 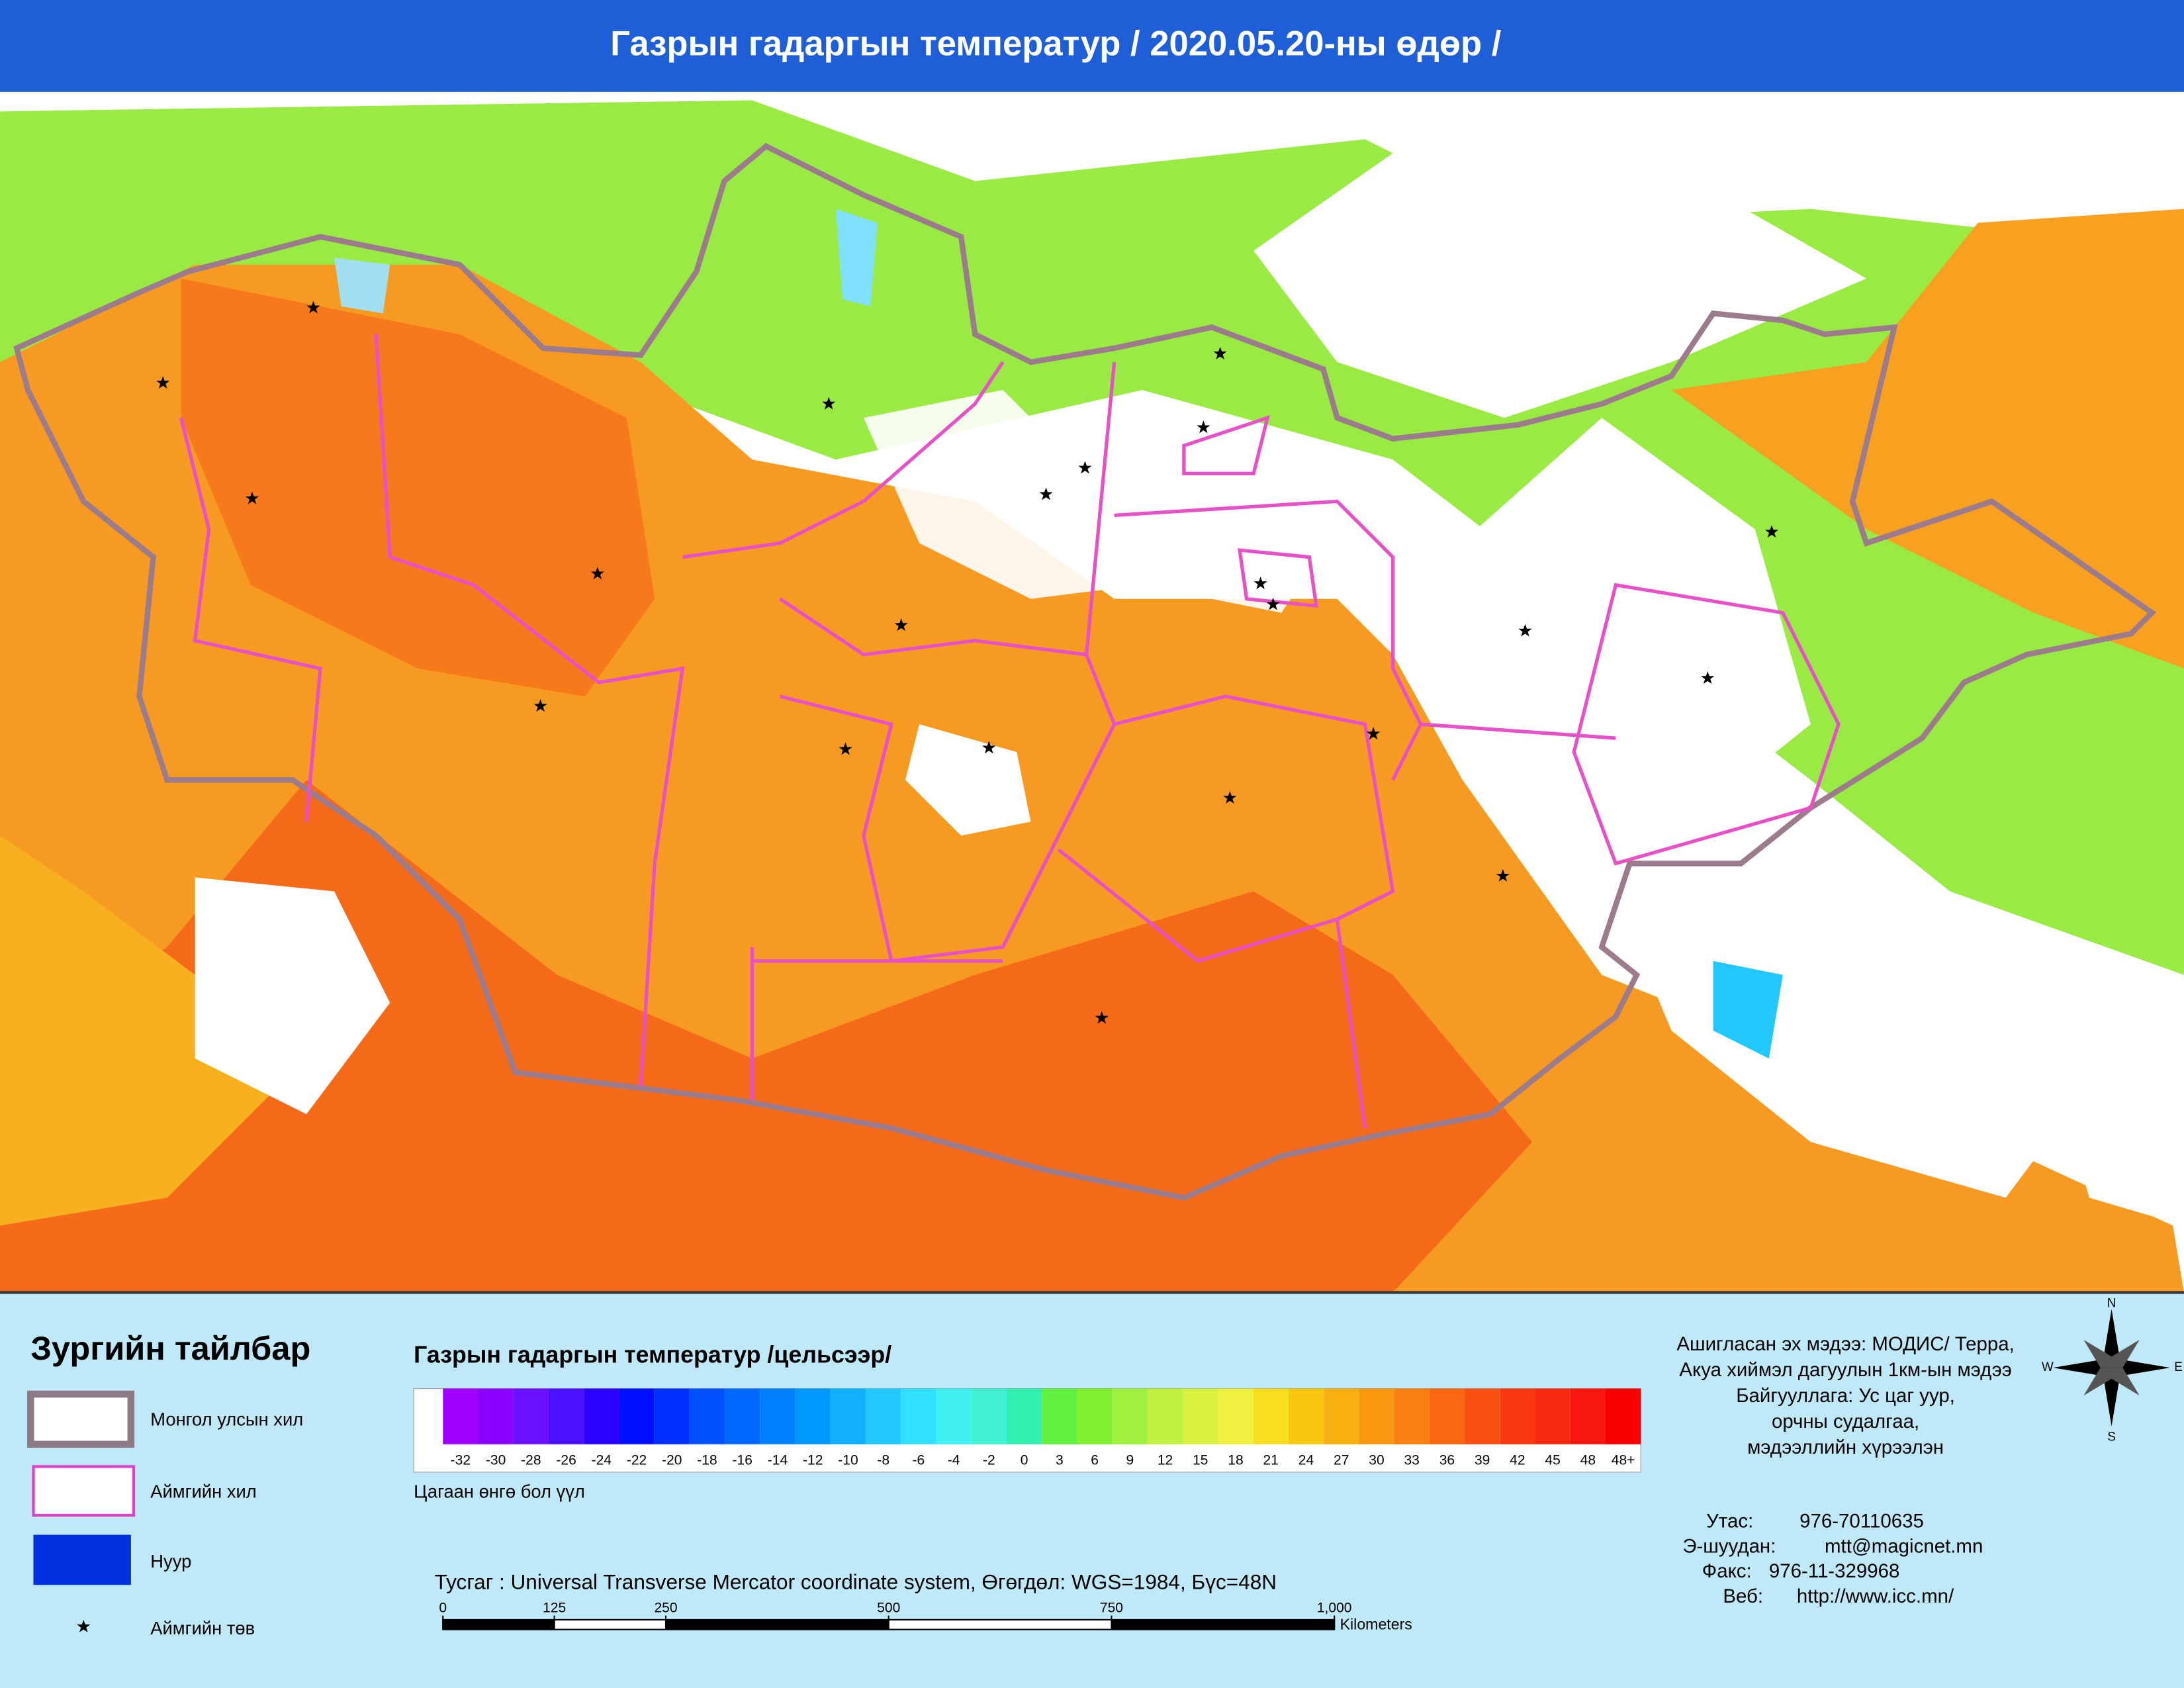 What do you see at coordinates (443, 1608) in the screenshot?
I see `scale-tick-label: 0` at bounding box center [443, 1608].